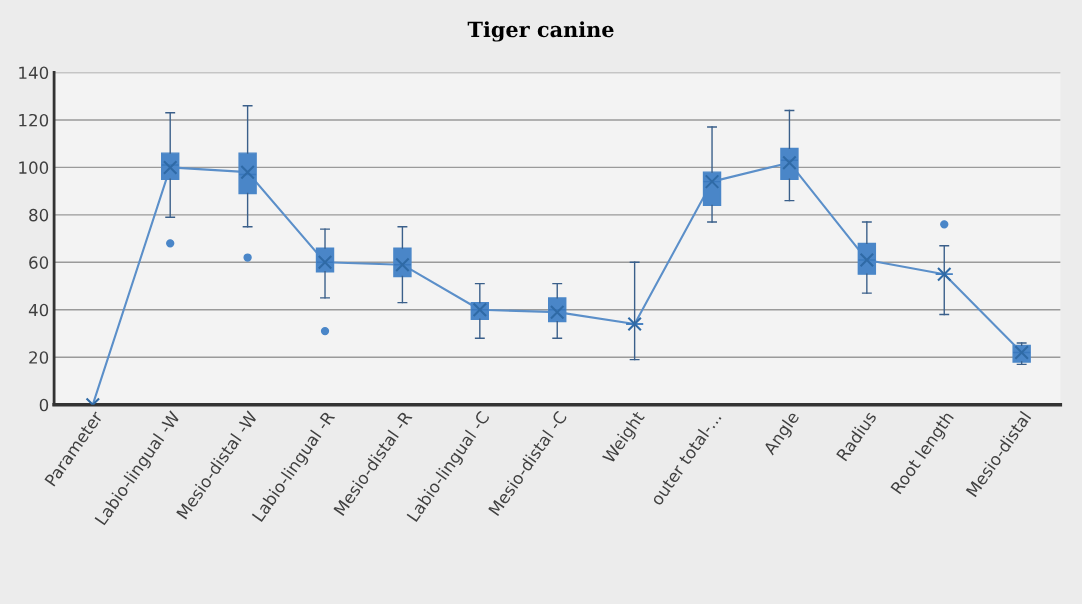  Describe the element at coordinates (34, 120) in the screenshot. I see `y-tick-label: 120` at that location.